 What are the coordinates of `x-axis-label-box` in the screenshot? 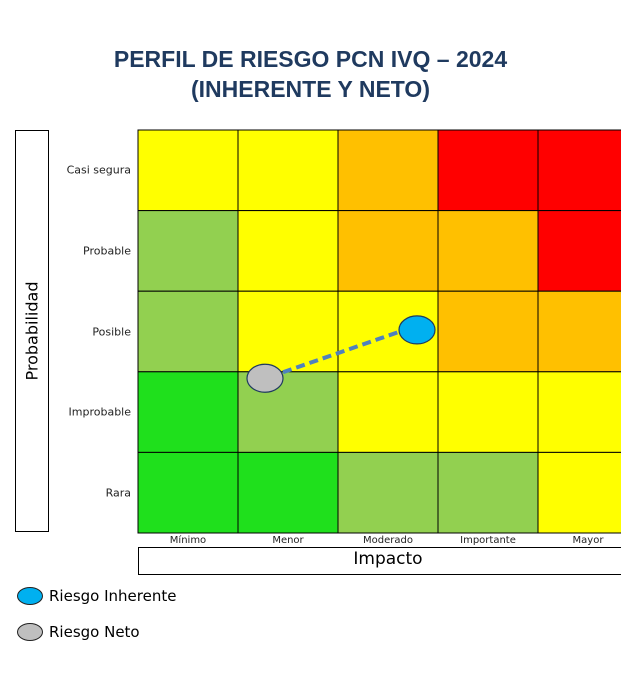 It's located at (379, 561).